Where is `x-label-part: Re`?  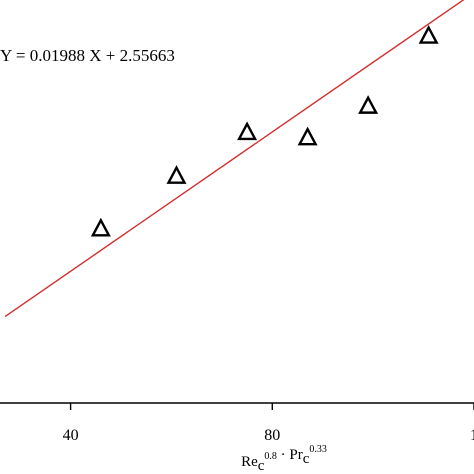 x-label-part: Re is located at coordinates (249, 462).